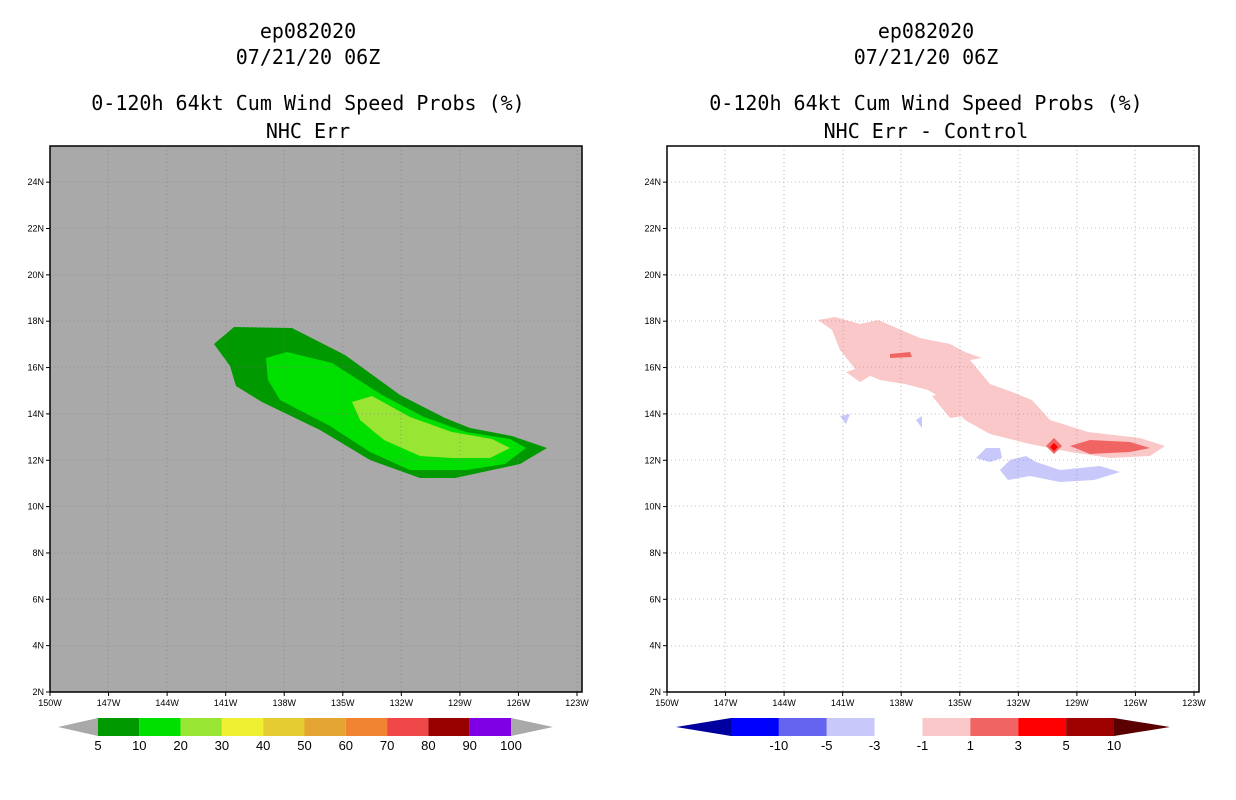 This screenshot has width=1236, height=800. Describe the element at coordinates (845, 419) in the screenshot. I see `diff-contour-neg-1c` at that location.